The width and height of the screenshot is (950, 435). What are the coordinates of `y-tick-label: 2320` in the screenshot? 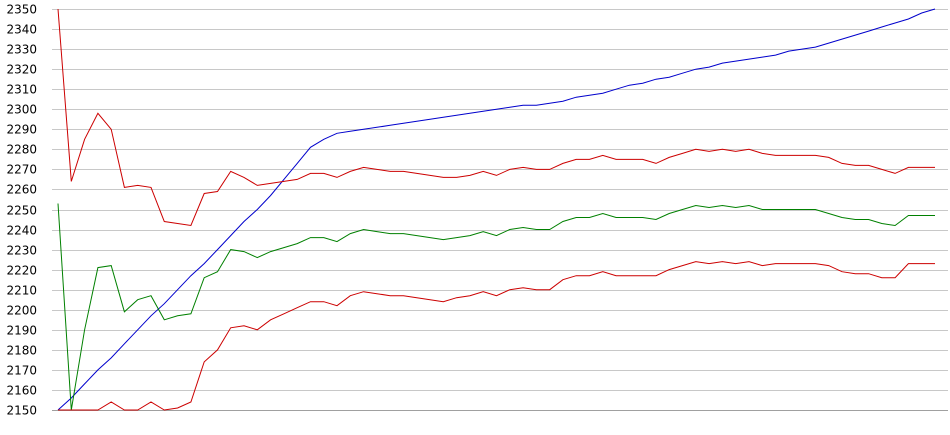 It's located at (21, 70).